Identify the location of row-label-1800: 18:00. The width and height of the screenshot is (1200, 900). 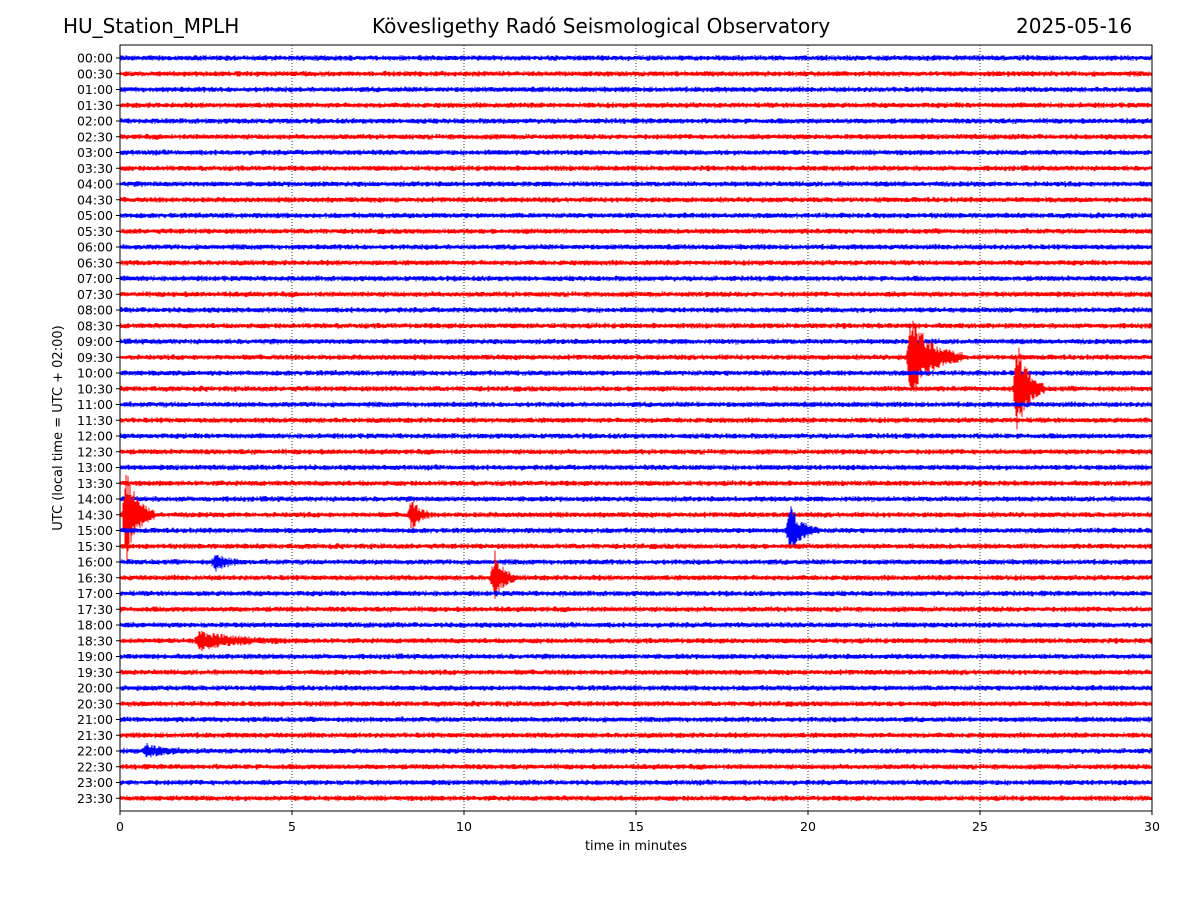
(95, 625).